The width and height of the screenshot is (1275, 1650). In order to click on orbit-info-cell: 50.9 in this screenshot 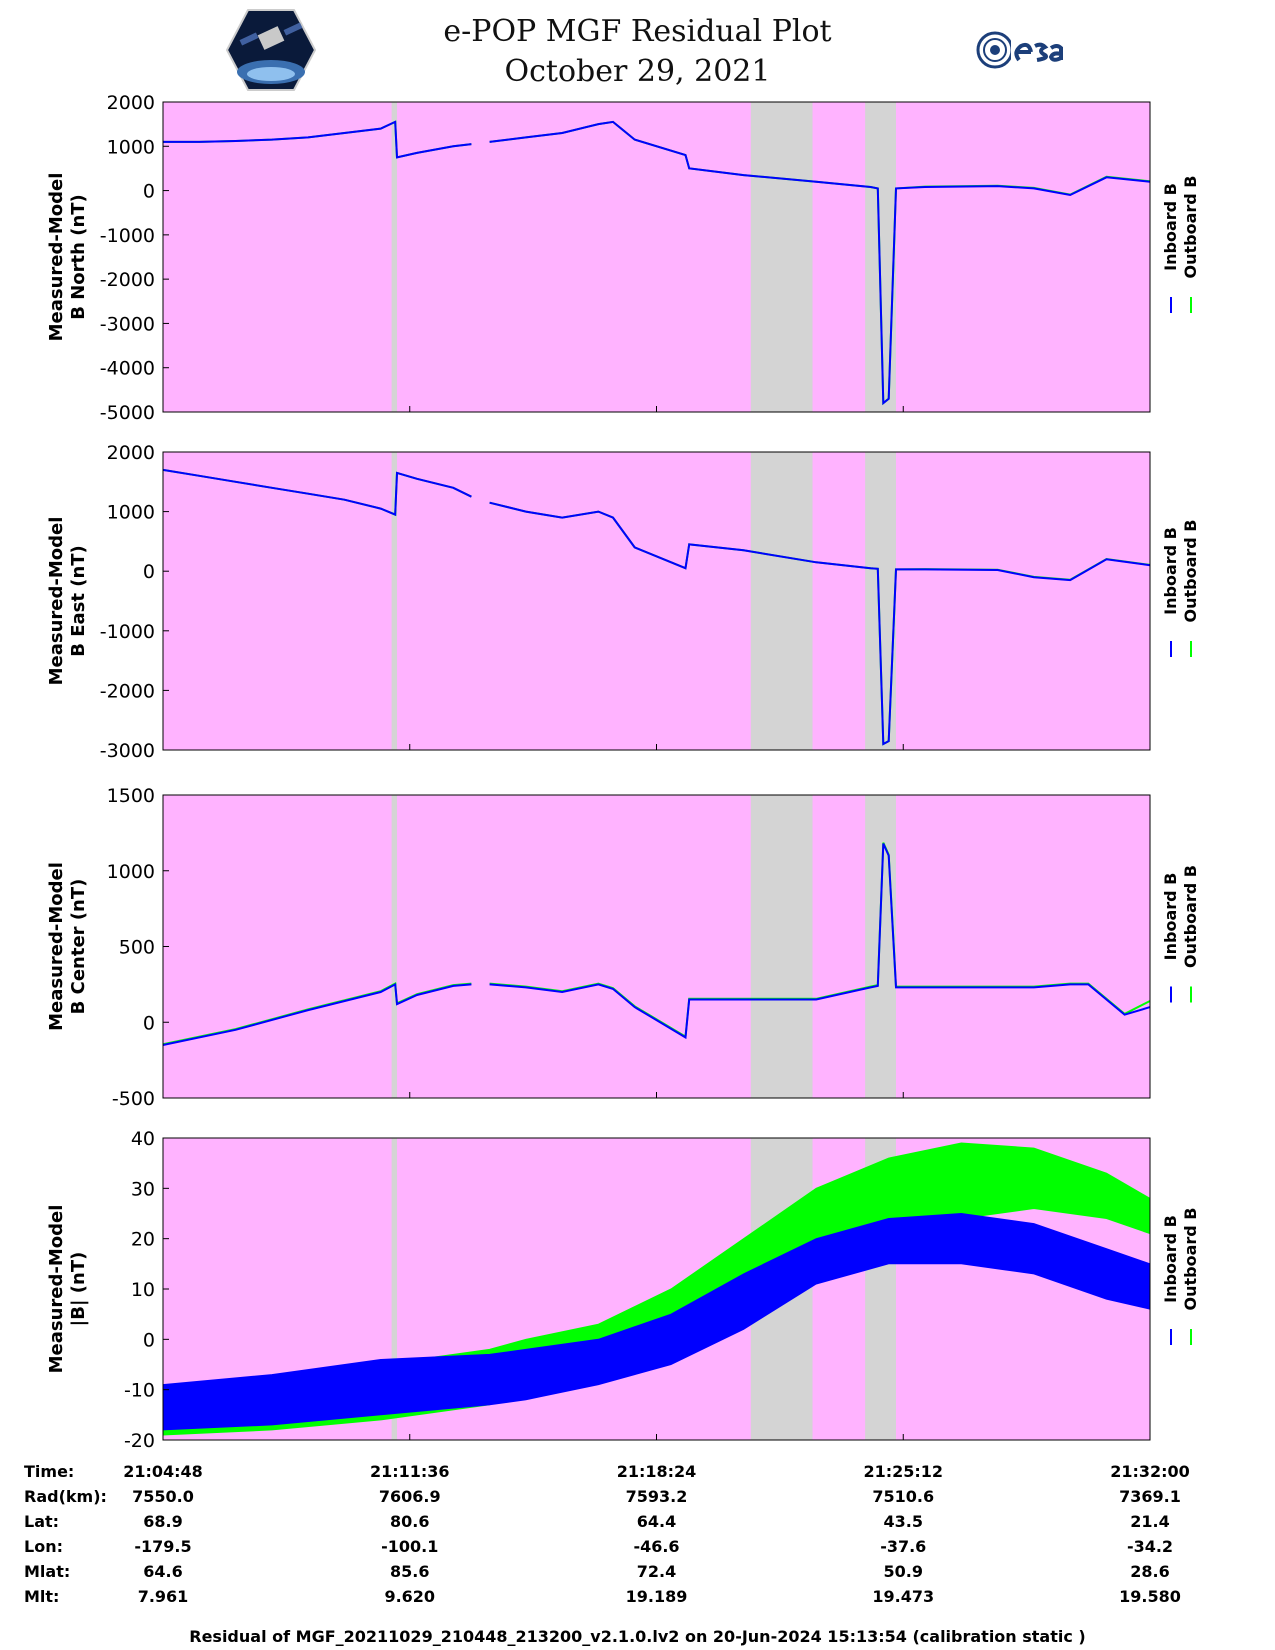, I will do `click(903, 1571)`.